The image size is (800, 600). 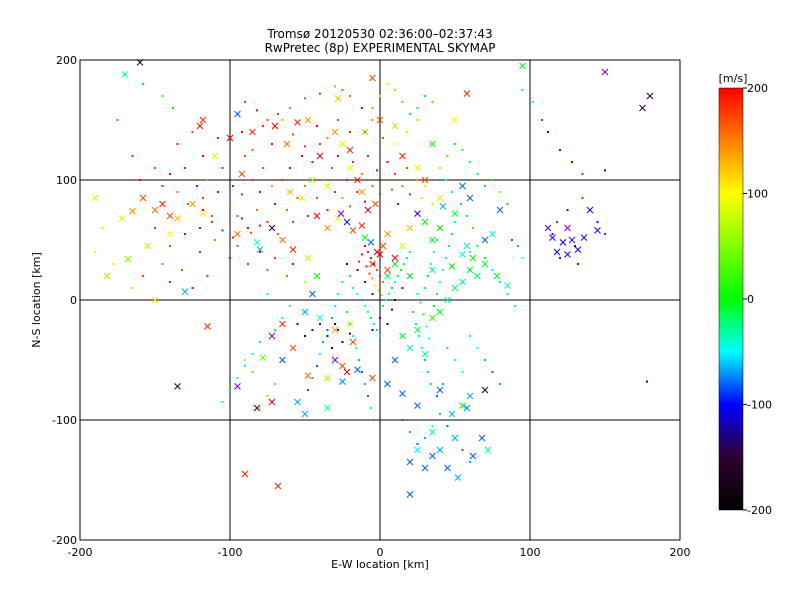 I want to click on colorbar-tick-label: -100, so click(x=759, y=405).